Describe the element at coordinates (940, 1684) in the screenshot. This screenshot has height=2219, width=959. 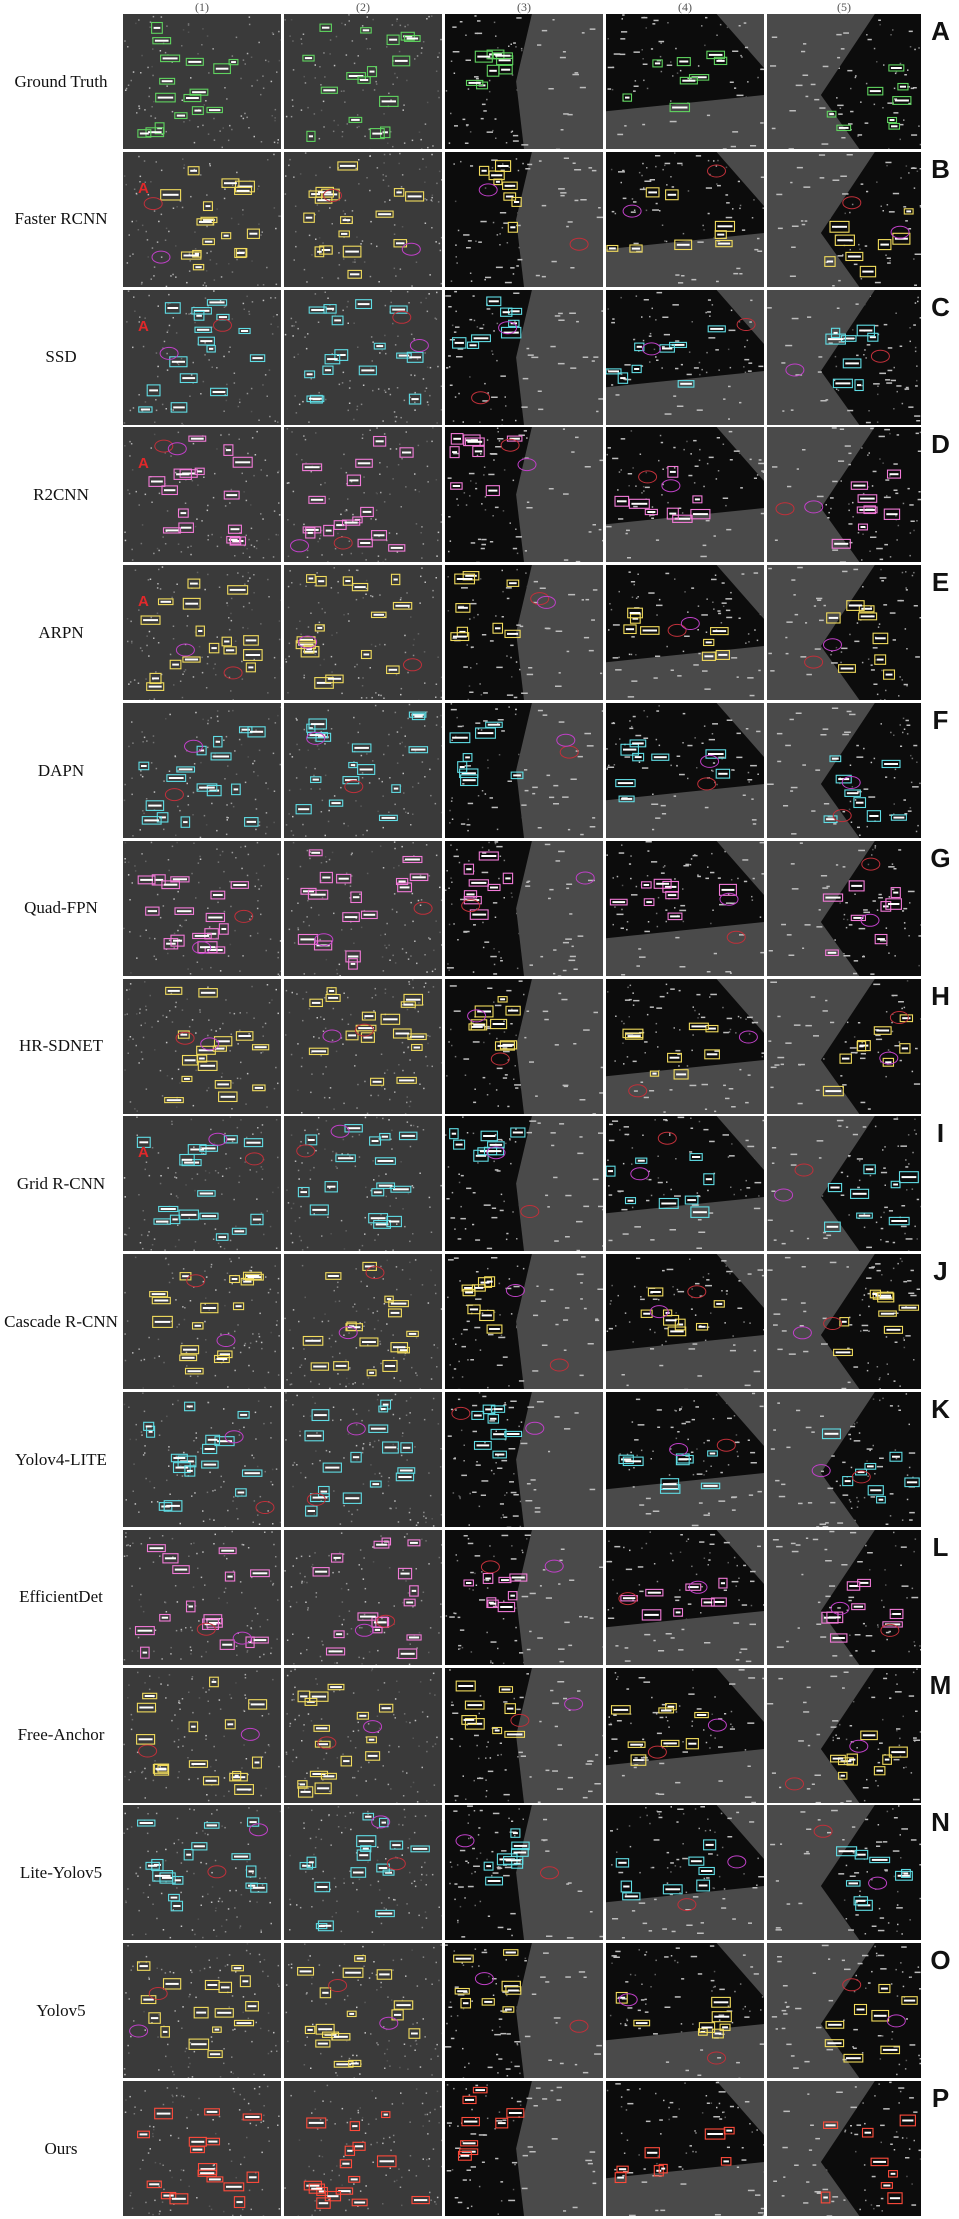
I see `row-letter: M` at that location.